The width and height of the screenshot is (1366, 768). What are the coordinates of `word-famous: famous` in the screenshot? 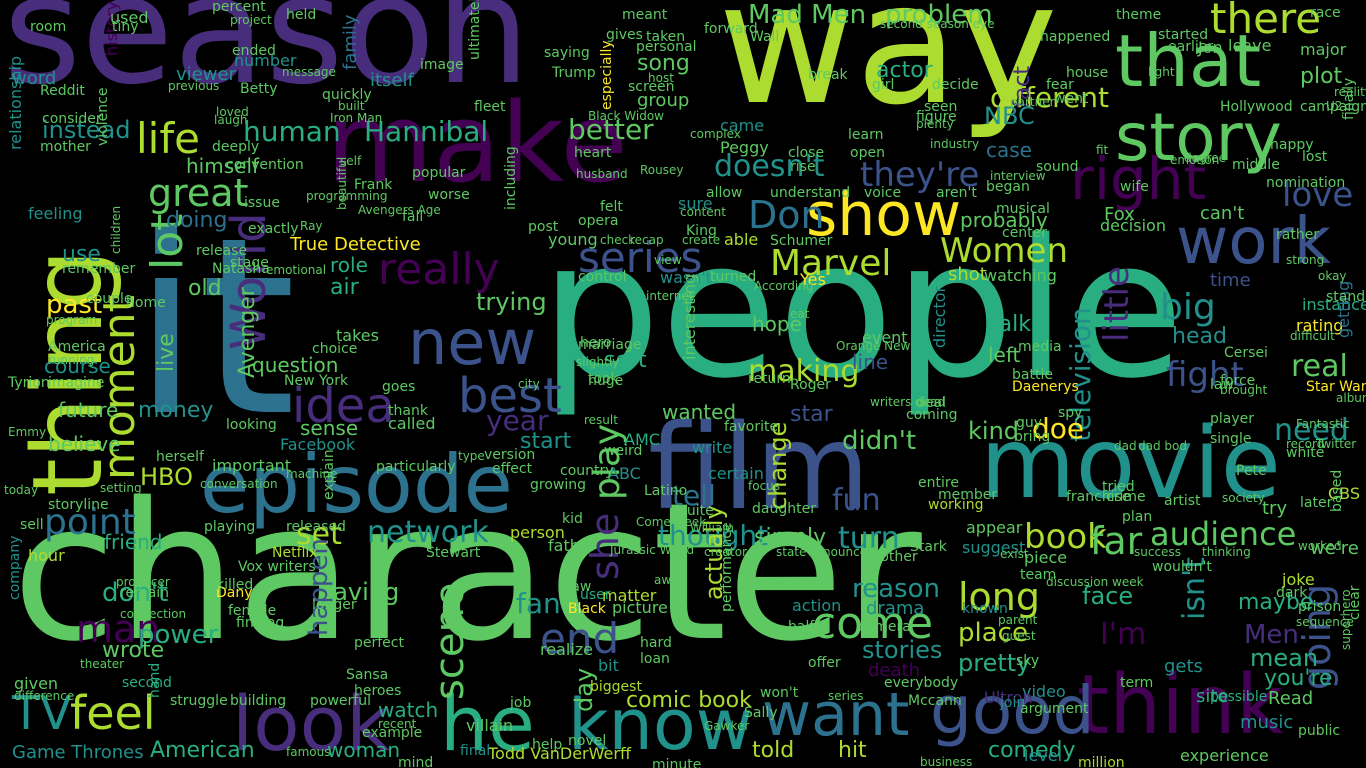 It's located at (308, 752).